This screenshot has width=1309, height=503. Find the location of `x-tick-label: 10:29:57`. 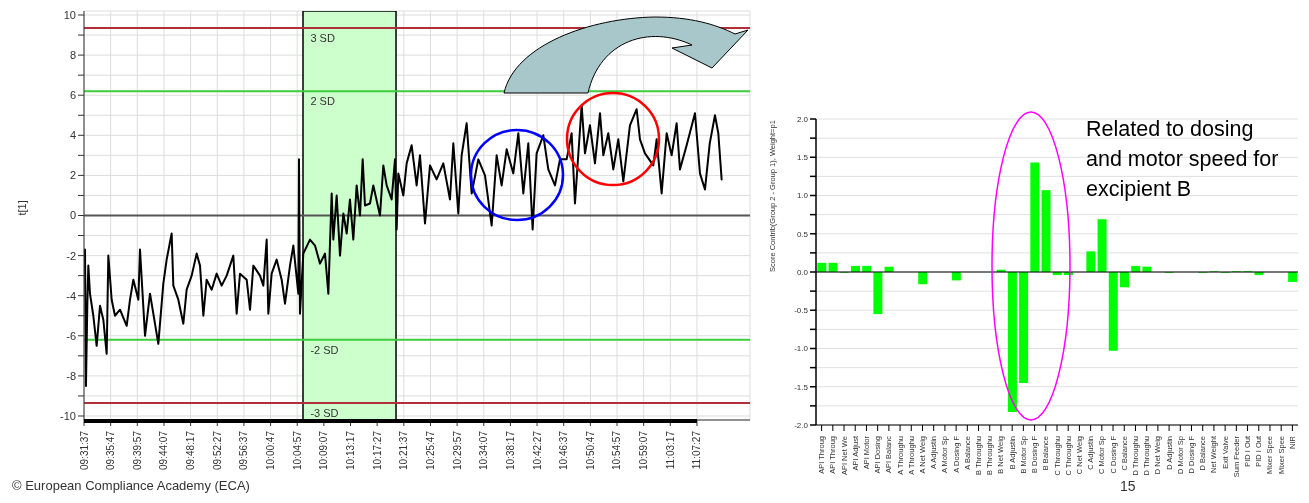

x-tick-label: 10:29:57 is located at coordinates (457, 450).